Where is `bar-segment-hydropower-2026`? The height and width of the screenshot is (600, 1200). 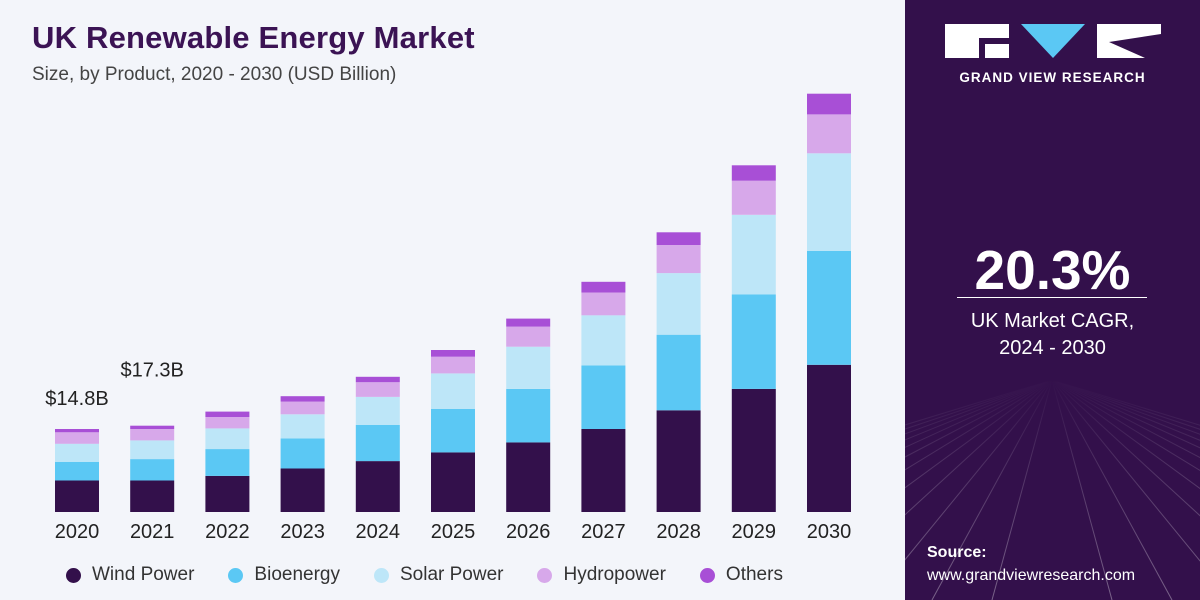
bar-segment-hydropower-2026 is located at coordinates (528, 336).